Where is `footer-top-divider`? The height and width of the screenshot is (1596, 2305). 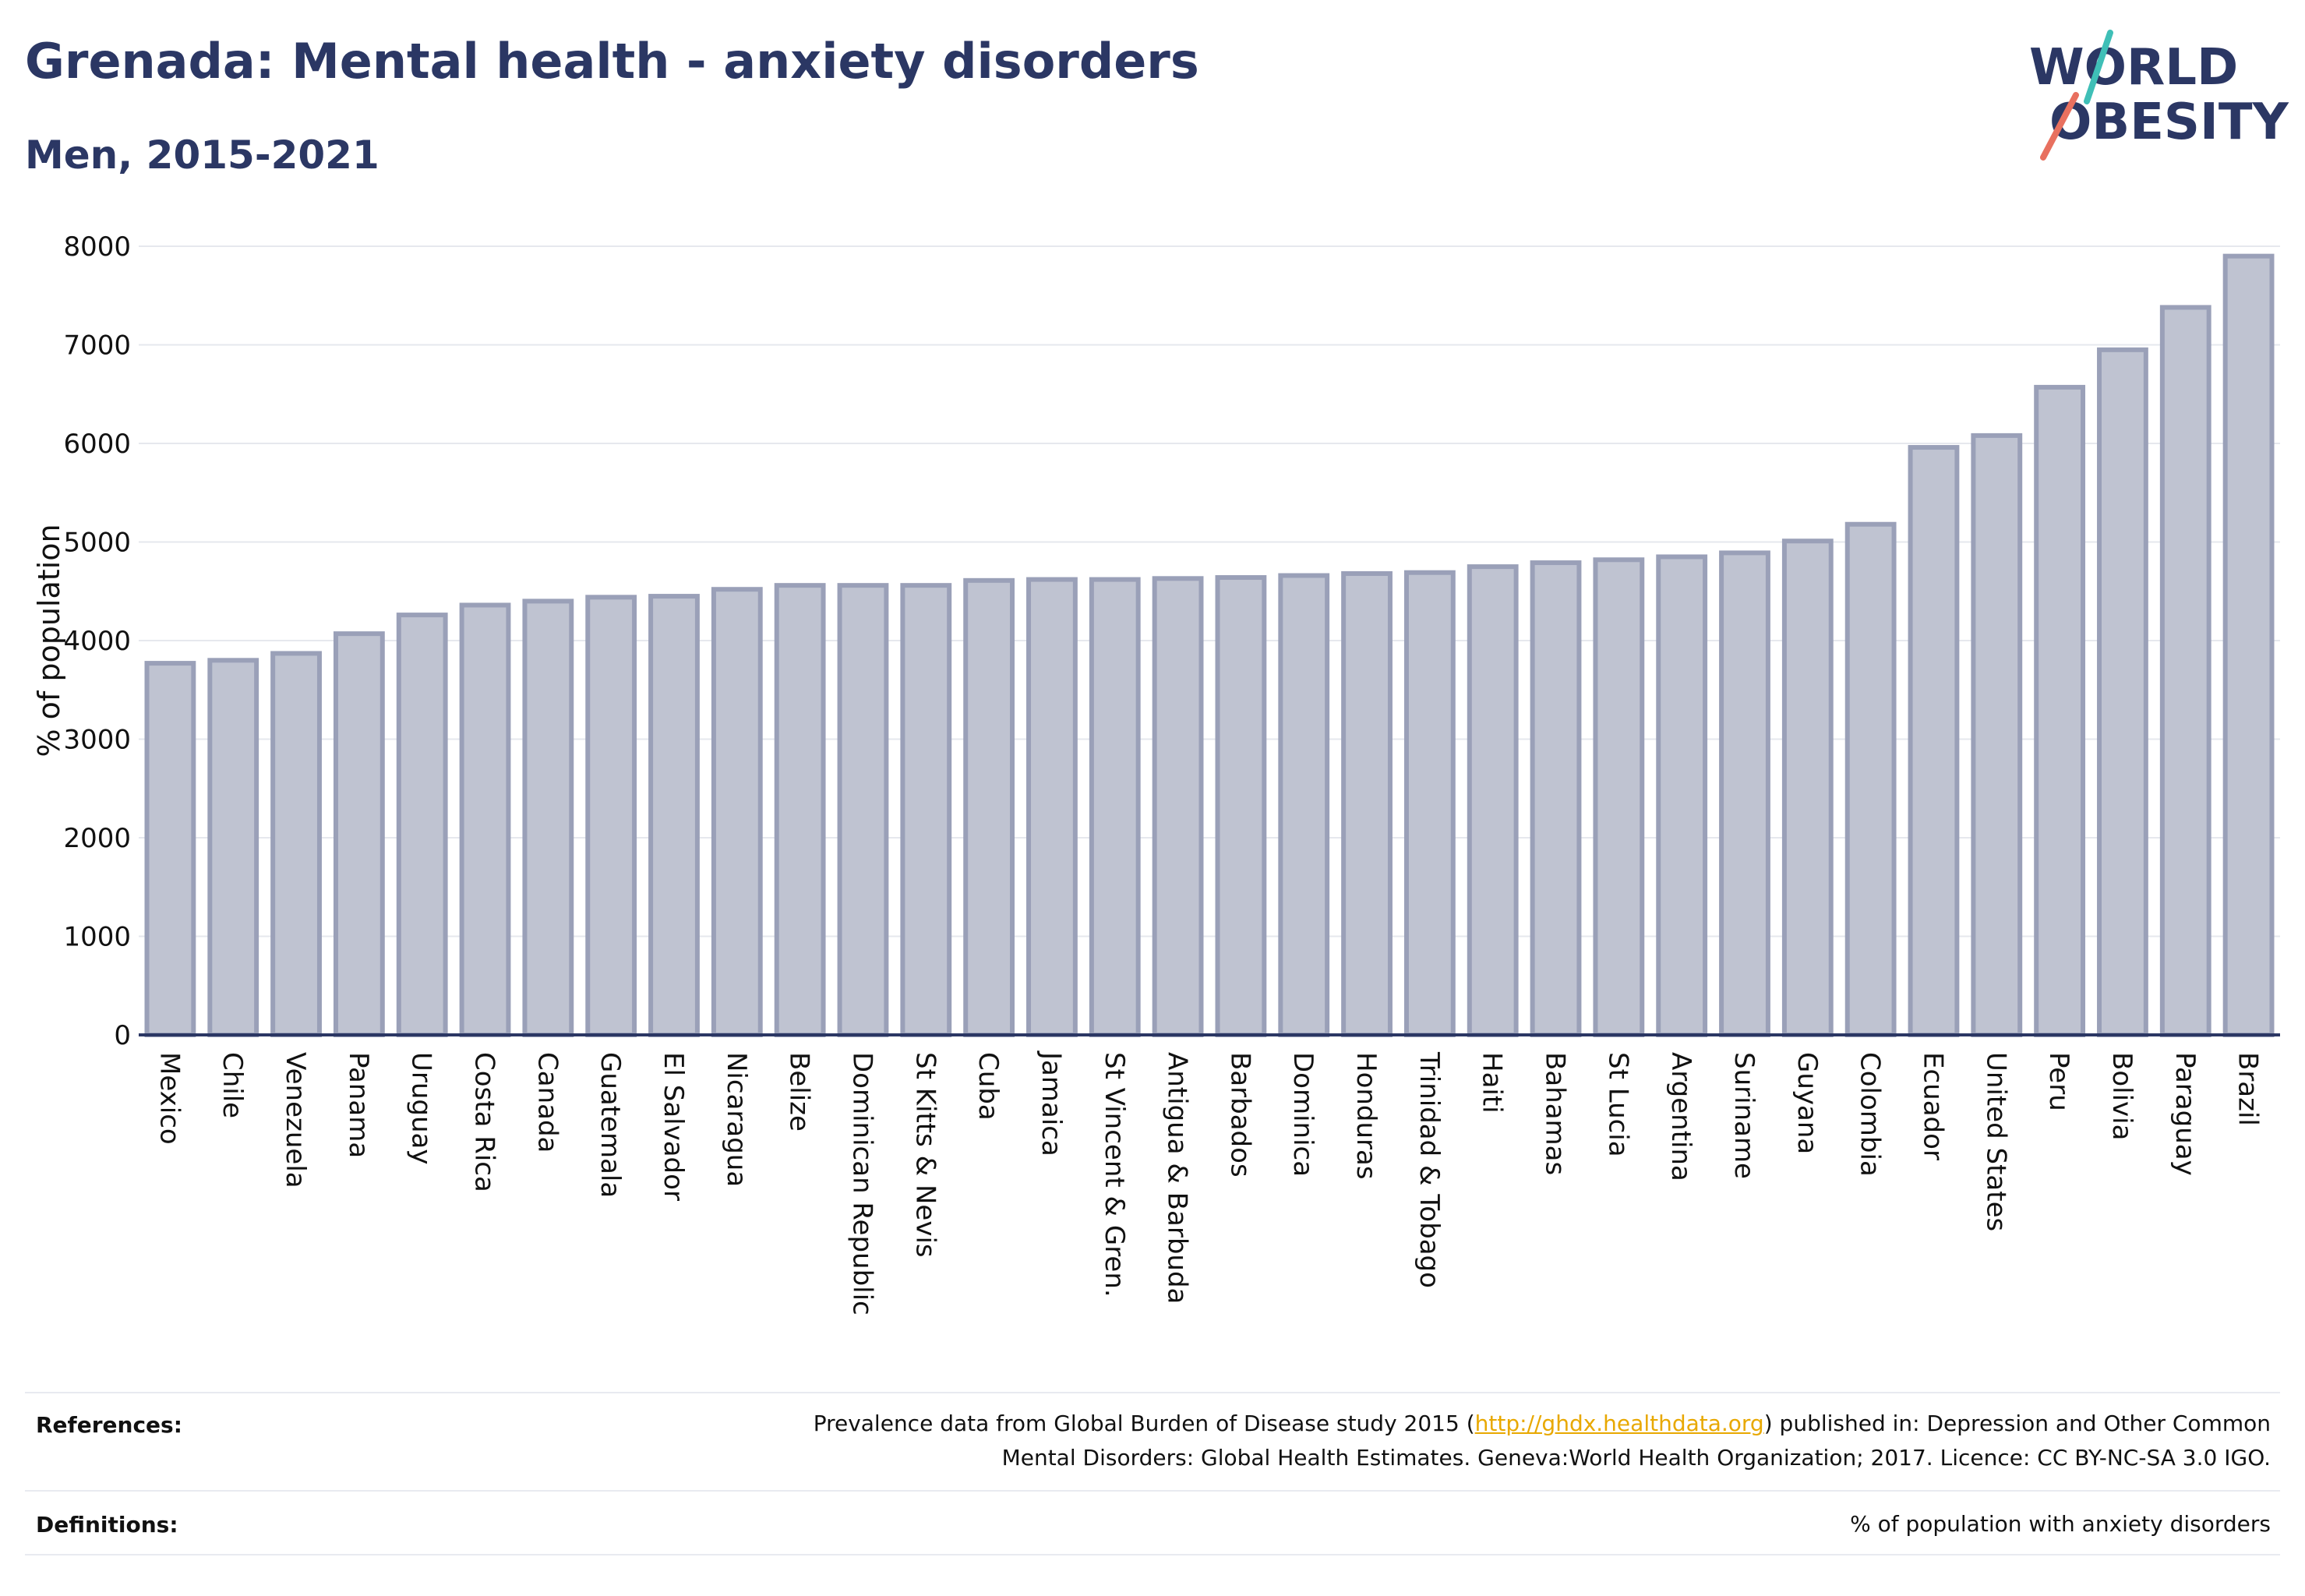 footer-top-divider is located at coordinates (1152, 1392).